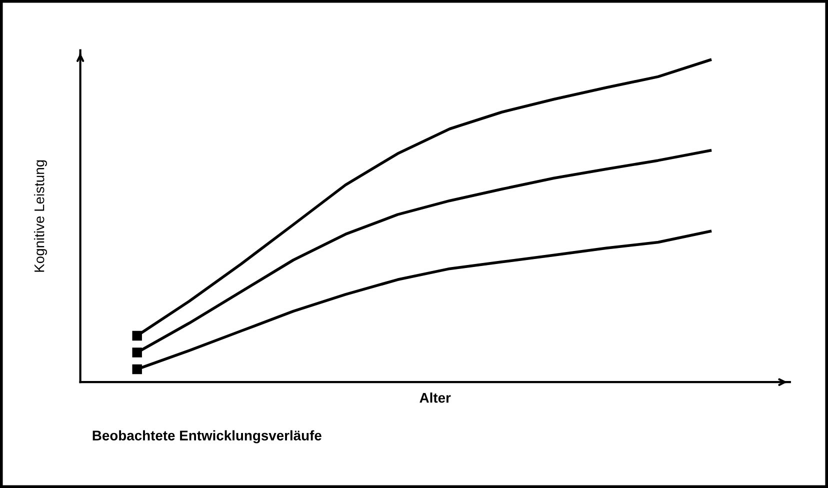  What do you see at coordinates (435, 397) in the screenshot?
I see `x-axis-title: Alter` at bounding box center [435, 397].